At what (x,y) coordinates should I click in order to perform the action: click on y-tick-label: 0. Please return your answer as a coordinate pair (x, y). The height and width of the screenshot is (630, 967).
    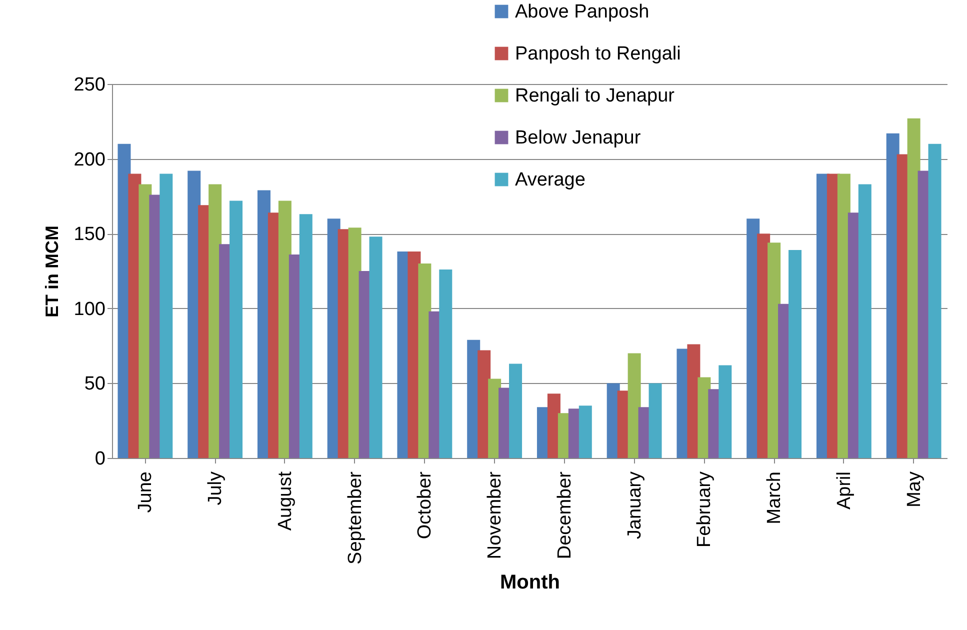
    Looking at the image, I should click on (100, 459).